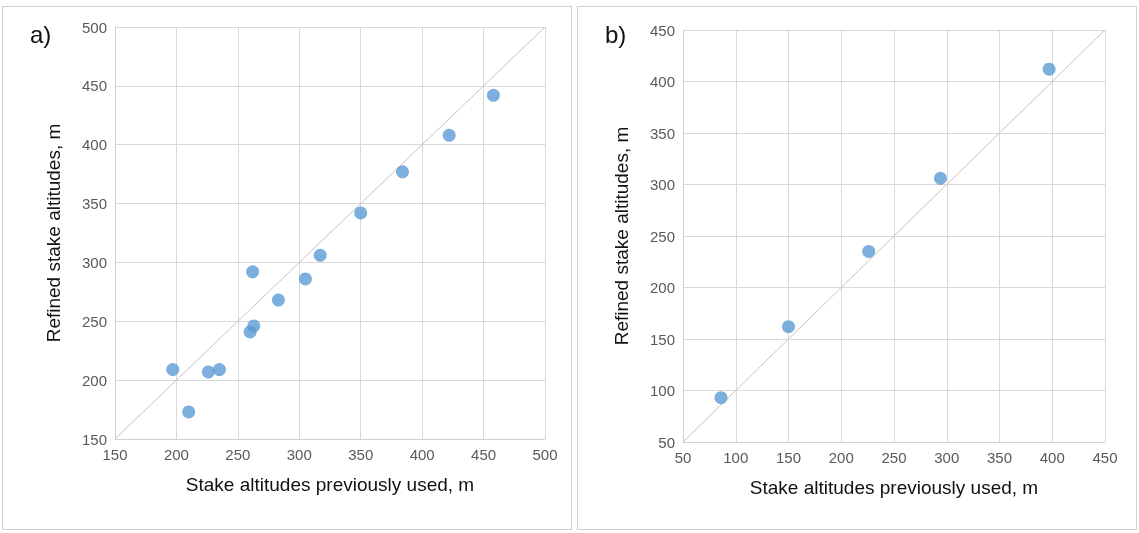 The height and width of the screenshot is (533, 1139). Describe the element at coordinates (666, 442) in the screenshot. I see `y-tick-label: 50` at that location.